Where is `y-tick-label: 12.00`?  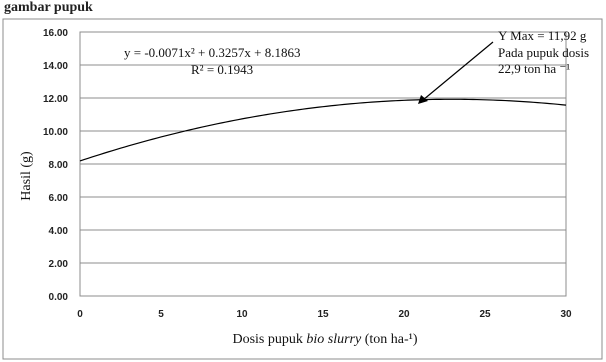 y-tick-label: 12.00 is located at coordinates (55, 99).